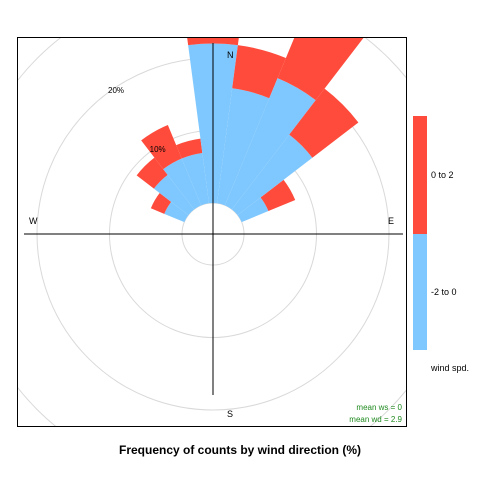 The height and width of the screenshot is (480, 480). What do you see at coordinates (230, 55) in the screenshot?
I see `direction-label: N` at bounding box center [230, 55].